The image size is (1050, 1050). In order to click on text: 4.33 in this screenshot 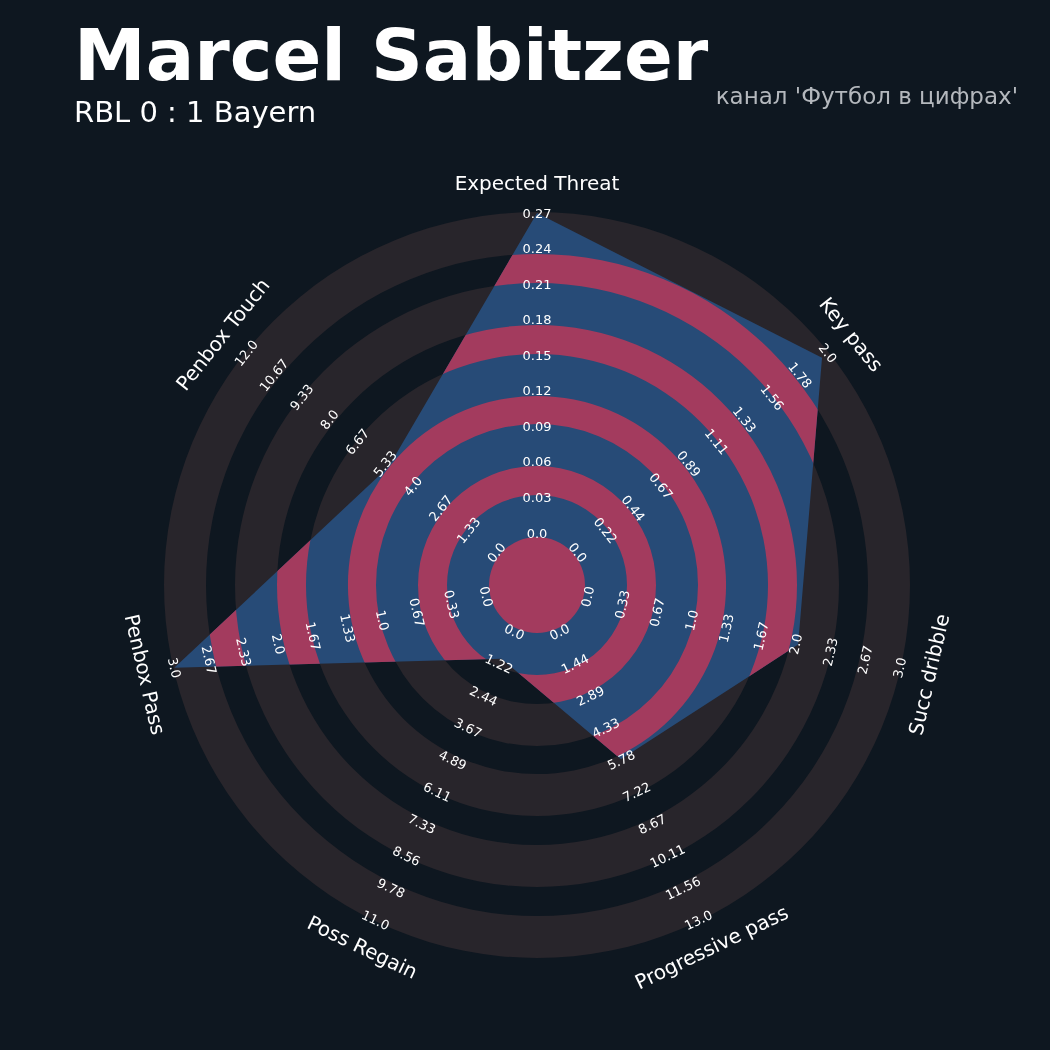, I will do `click(606, 727)`.